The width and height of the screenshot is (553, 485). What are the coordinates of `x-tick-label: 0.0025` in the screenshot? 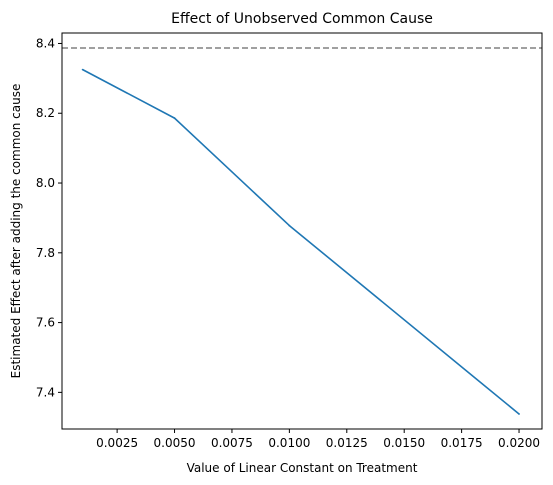 It's located at (117, 443).